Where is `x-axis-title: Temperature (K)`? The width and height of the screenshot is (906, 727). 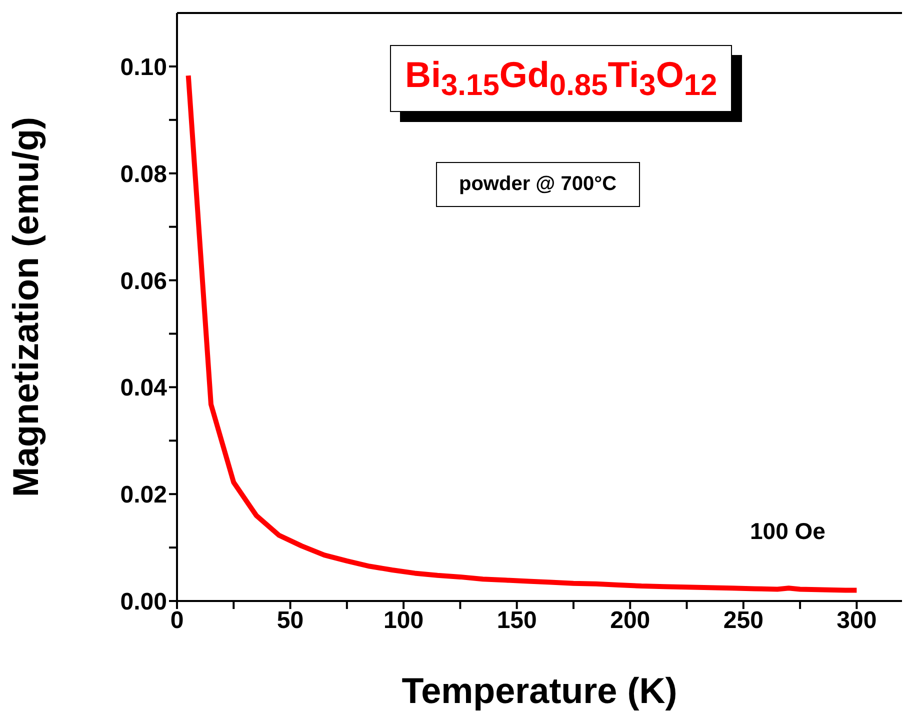 x-axis-title: Temperature (K) is located at coordinates (540, 690).